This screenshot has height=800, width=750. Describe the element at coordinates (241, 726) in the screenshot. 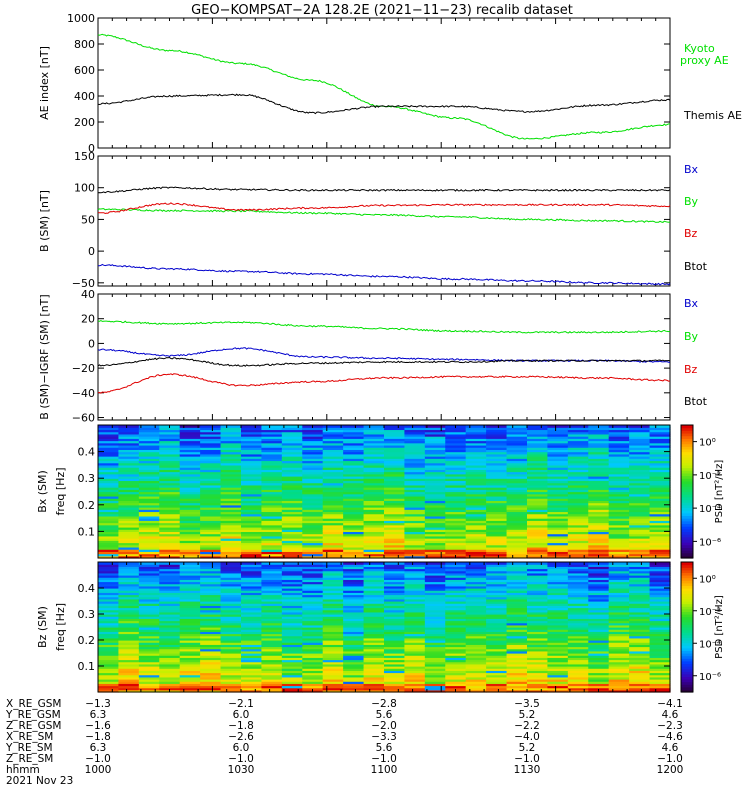

I see `coordinate-value: −1.8` at that location.